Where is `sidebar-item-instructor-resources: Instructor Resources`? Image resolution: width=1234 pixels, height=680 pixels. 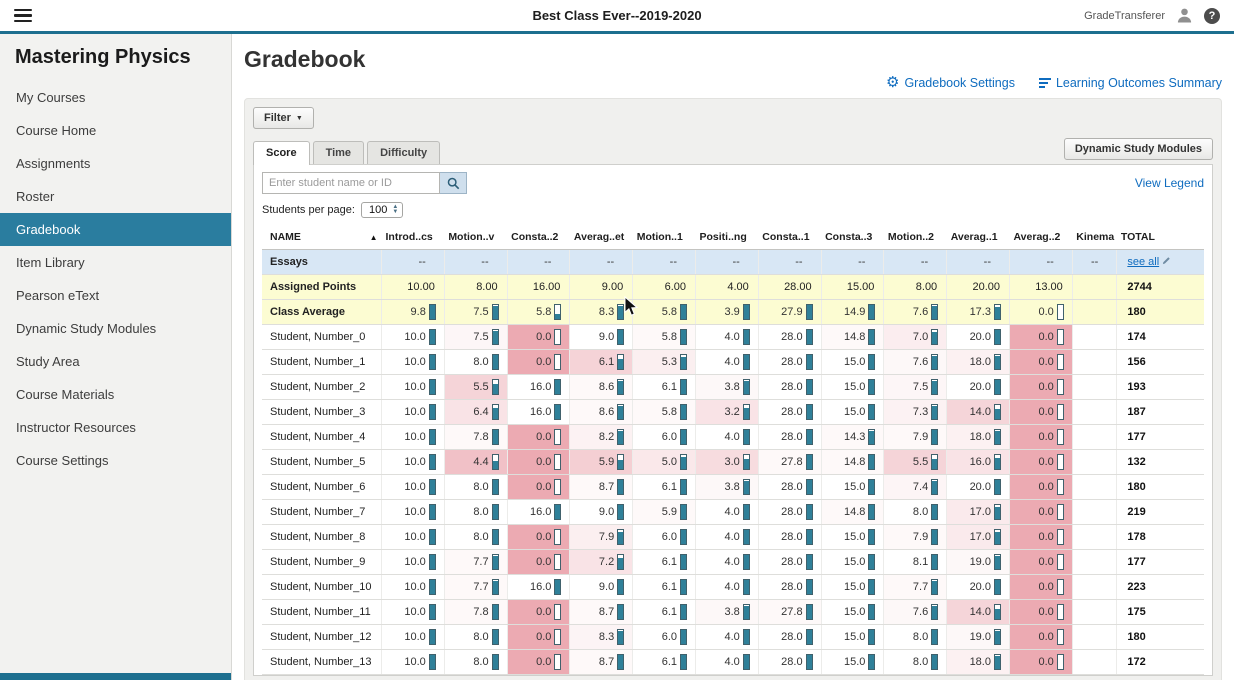
sidebar-item-instructor-resources: Instructor Resources is located at coordinates (76, 427).